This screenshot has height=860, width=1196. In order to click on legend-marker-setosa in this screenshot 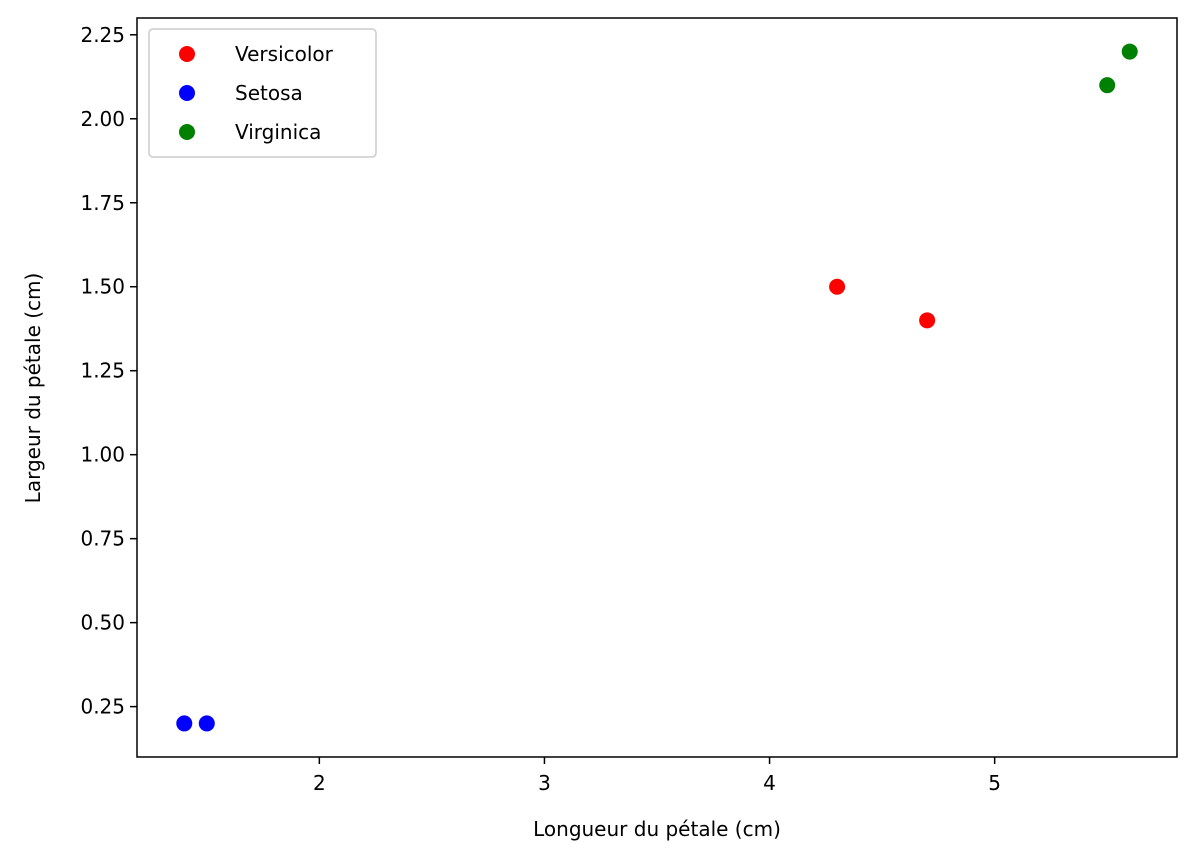, I will do `click(187, 93)`.